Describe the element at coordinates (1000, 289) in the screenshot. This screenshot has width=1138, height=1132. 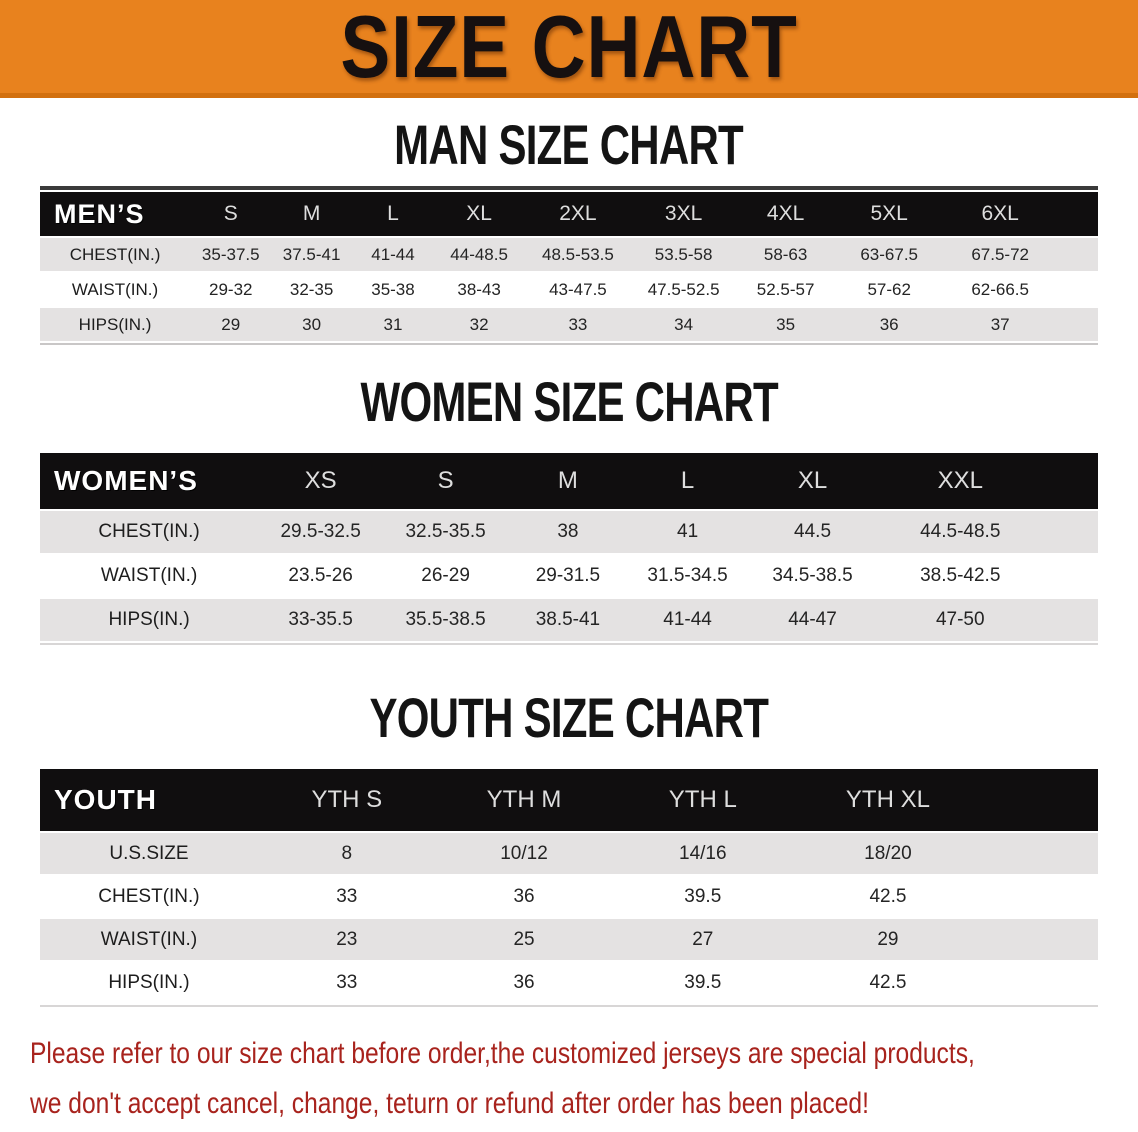
I see `measurement-value: 62-66.5` at that location.